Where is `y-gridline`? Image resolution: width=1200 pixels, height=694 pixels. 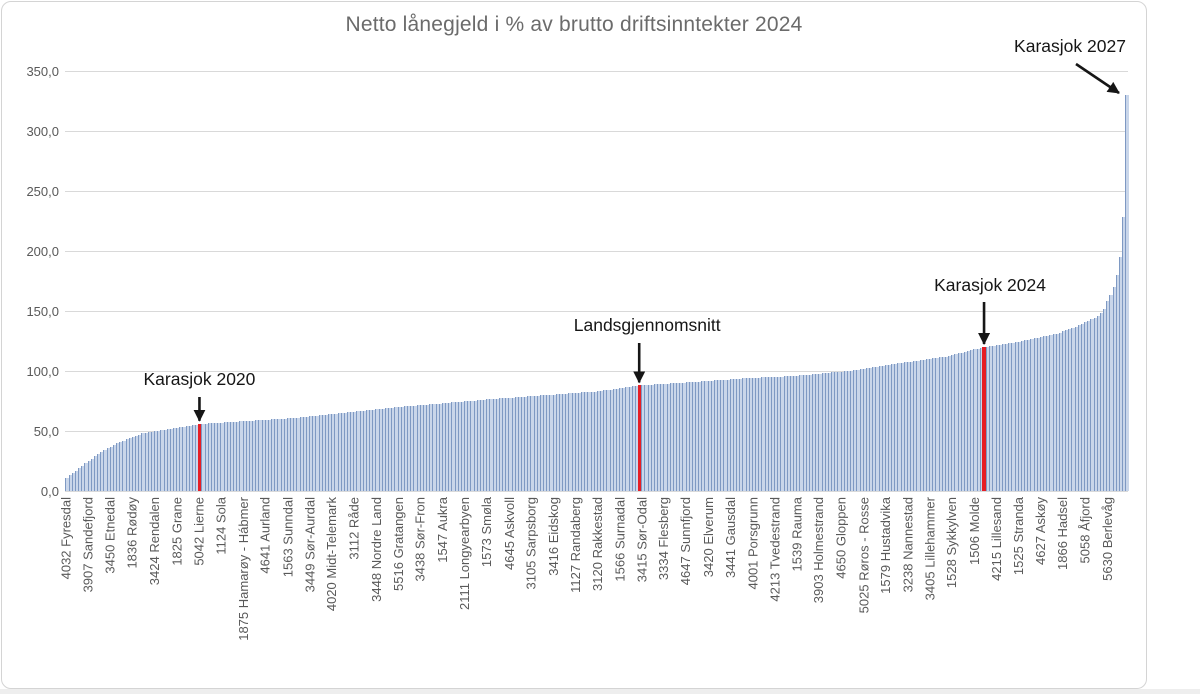 y-gridline is located at coordinates (596, 311).